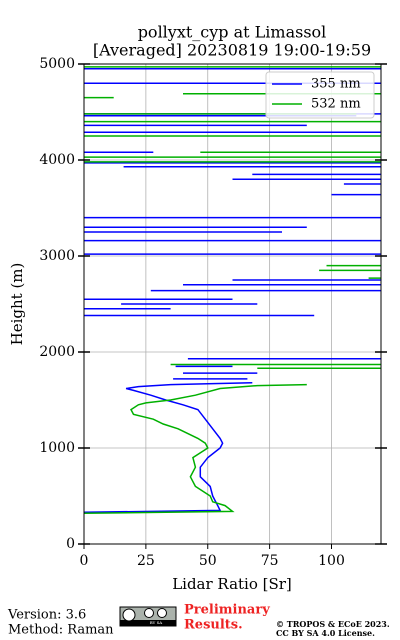  Describe the element at coordinates (320, 95) in the screenshot. I see `legend: 355 nm 532 nm` at that location.